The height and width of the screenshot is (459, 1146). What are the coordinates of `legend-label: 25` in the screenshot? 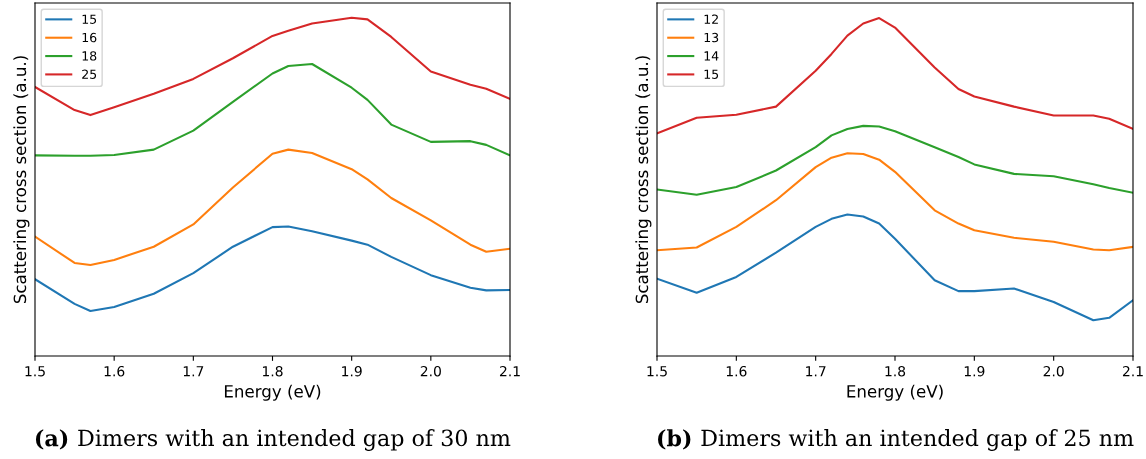 It's located at (89, 74).